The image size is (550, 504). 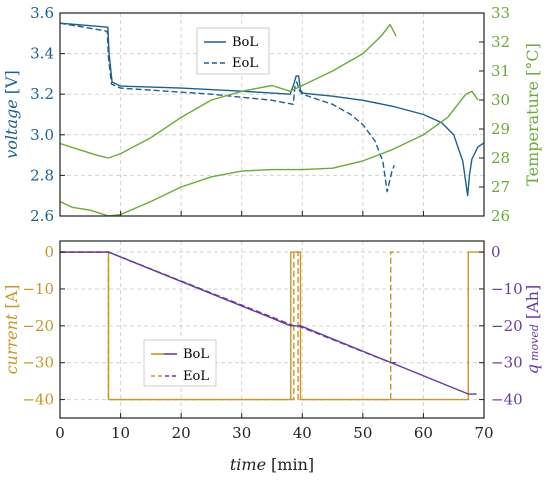 I want to click on left-tick-label: 2.6, so click(x=42, y=216).